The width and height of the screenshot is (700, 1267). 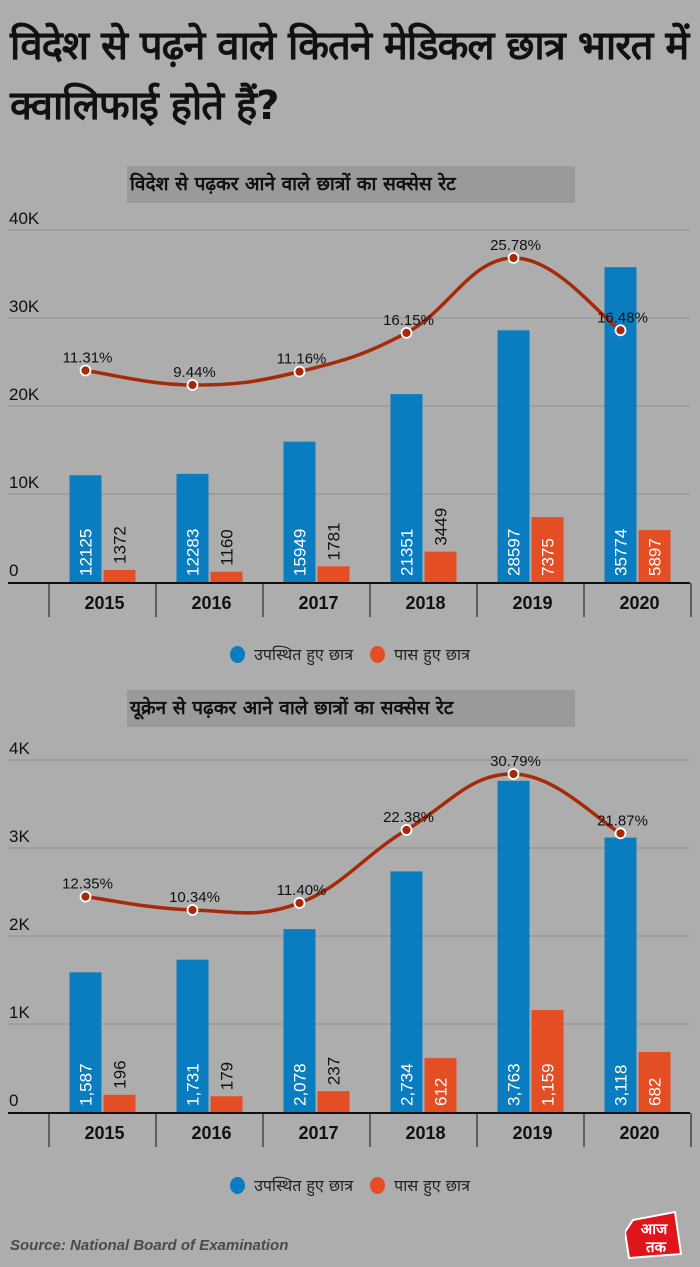 I want to click on bar-label-appeared: 3,118, so click(x=621, y=1085).